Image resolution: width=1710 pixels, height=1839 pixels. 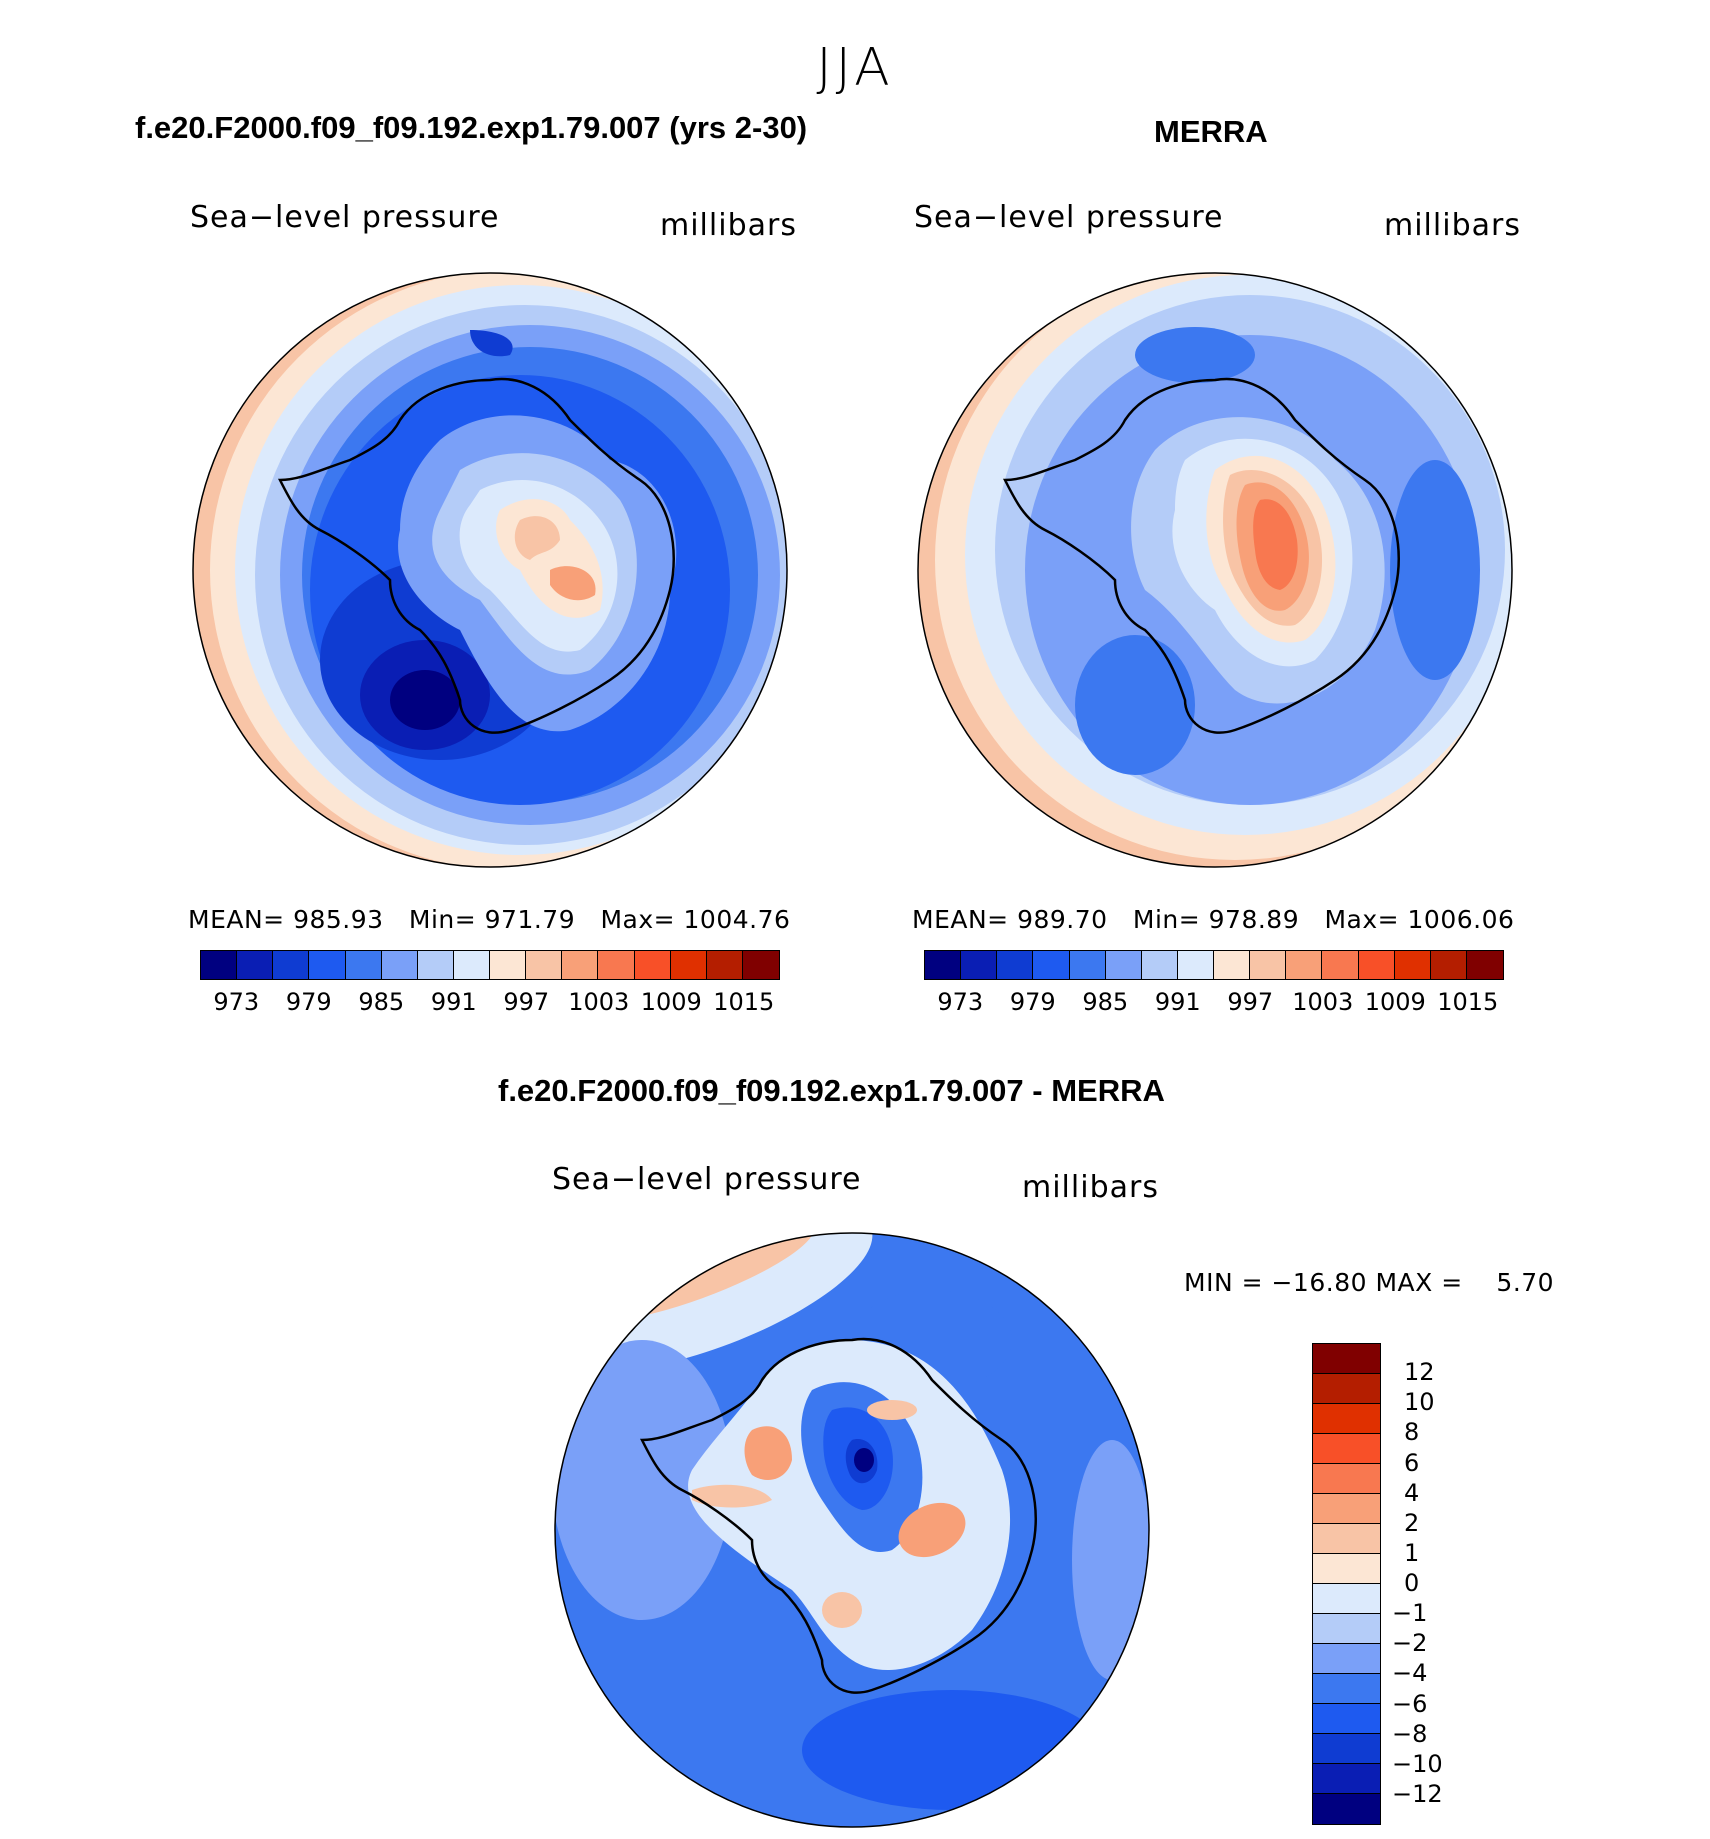 I want to click on colorbar-tick-label: 6, so click(x=1412, y=1462).